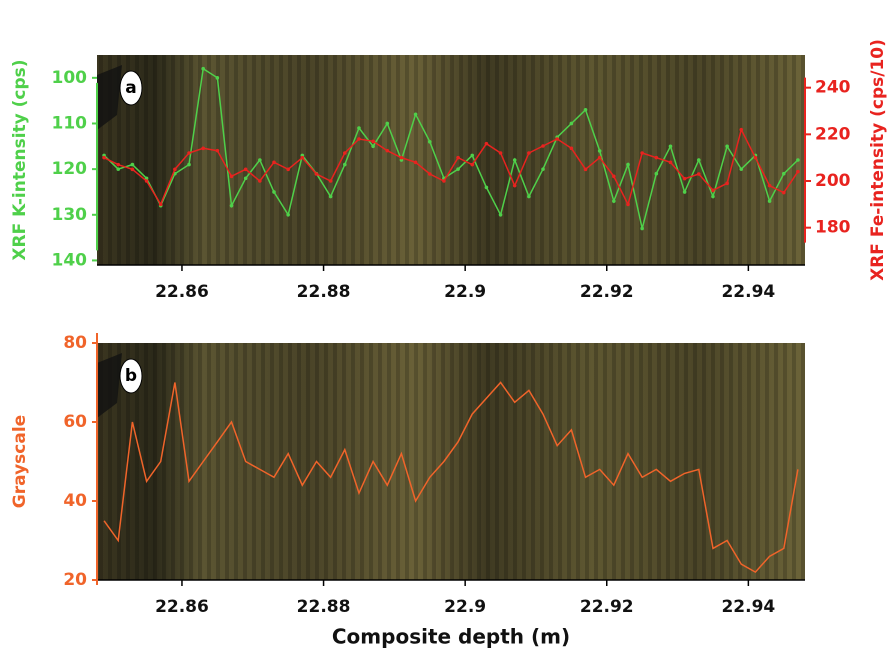 The image size is (893, 659). I want to click on x-tick-label: 22.94, so click(748, 607).